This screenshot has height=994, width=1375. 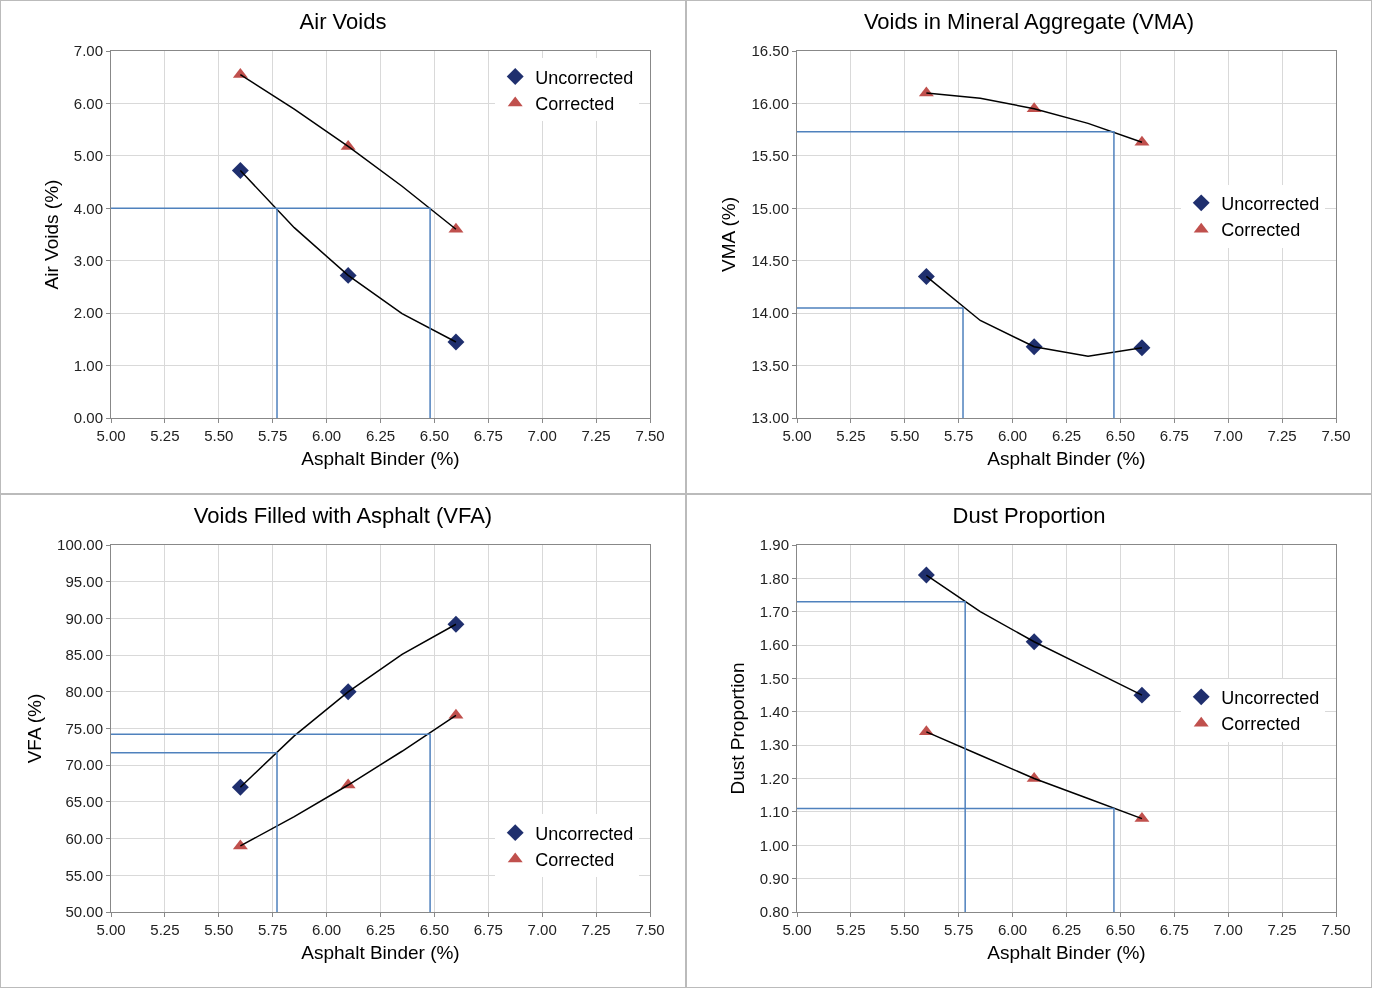 What do you see at coordinates (774, 645) in the screenshot?
I see `y-tick-label: 1.60` at bounding box center [774, 645].